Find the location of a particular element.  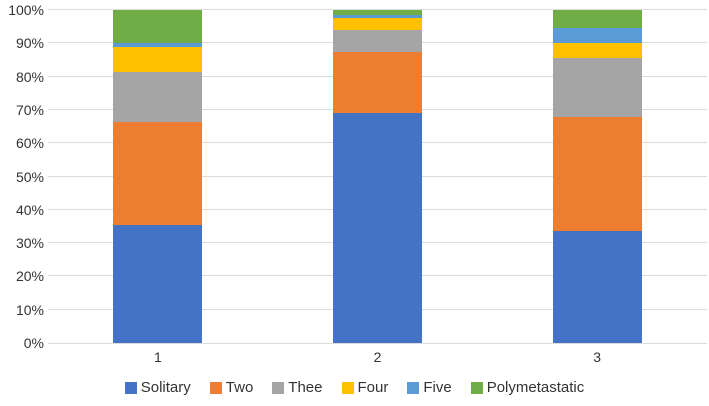

y-axis-label-20: 20% is located at coordinates (29, 276).